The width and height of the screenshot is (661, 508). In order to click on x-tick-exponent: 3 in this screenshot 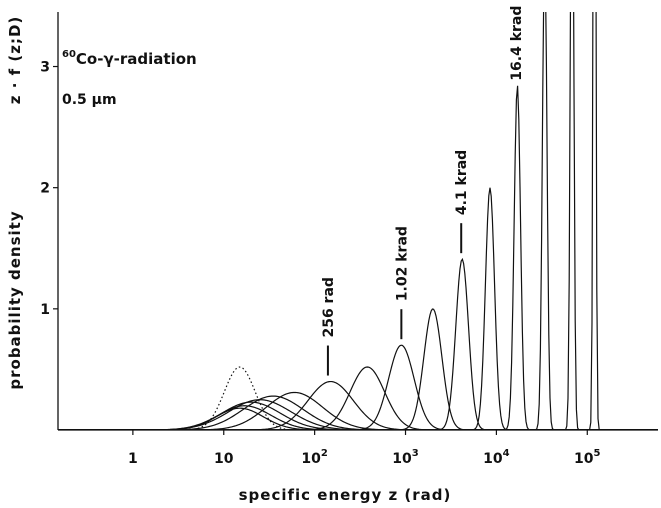, I will do `click(415, 453)`.